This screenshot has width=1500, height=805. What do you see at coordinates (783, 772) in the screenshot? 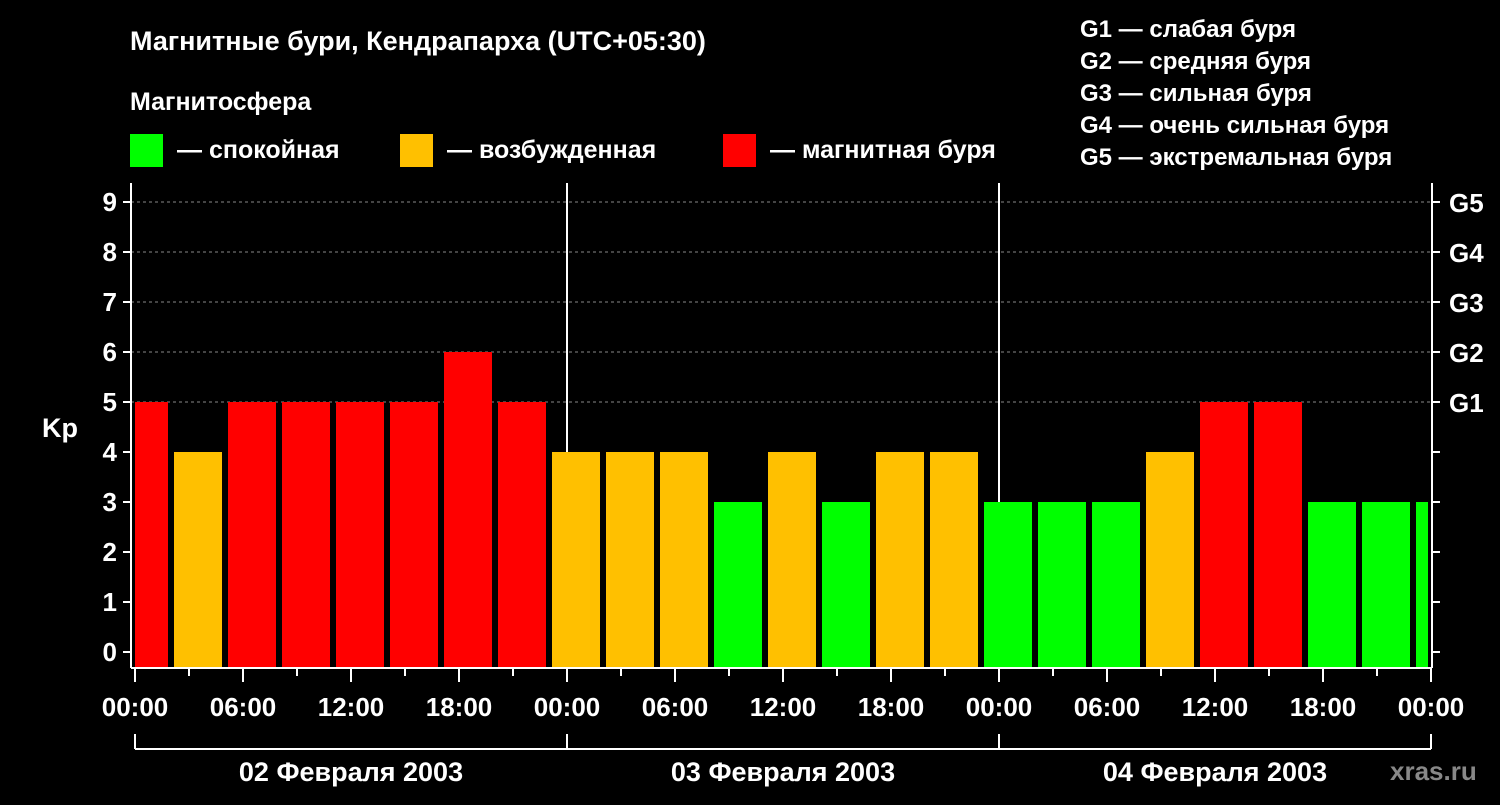
I see `day-label: 03 Февраля 2003` at bounding box center [783, 772].